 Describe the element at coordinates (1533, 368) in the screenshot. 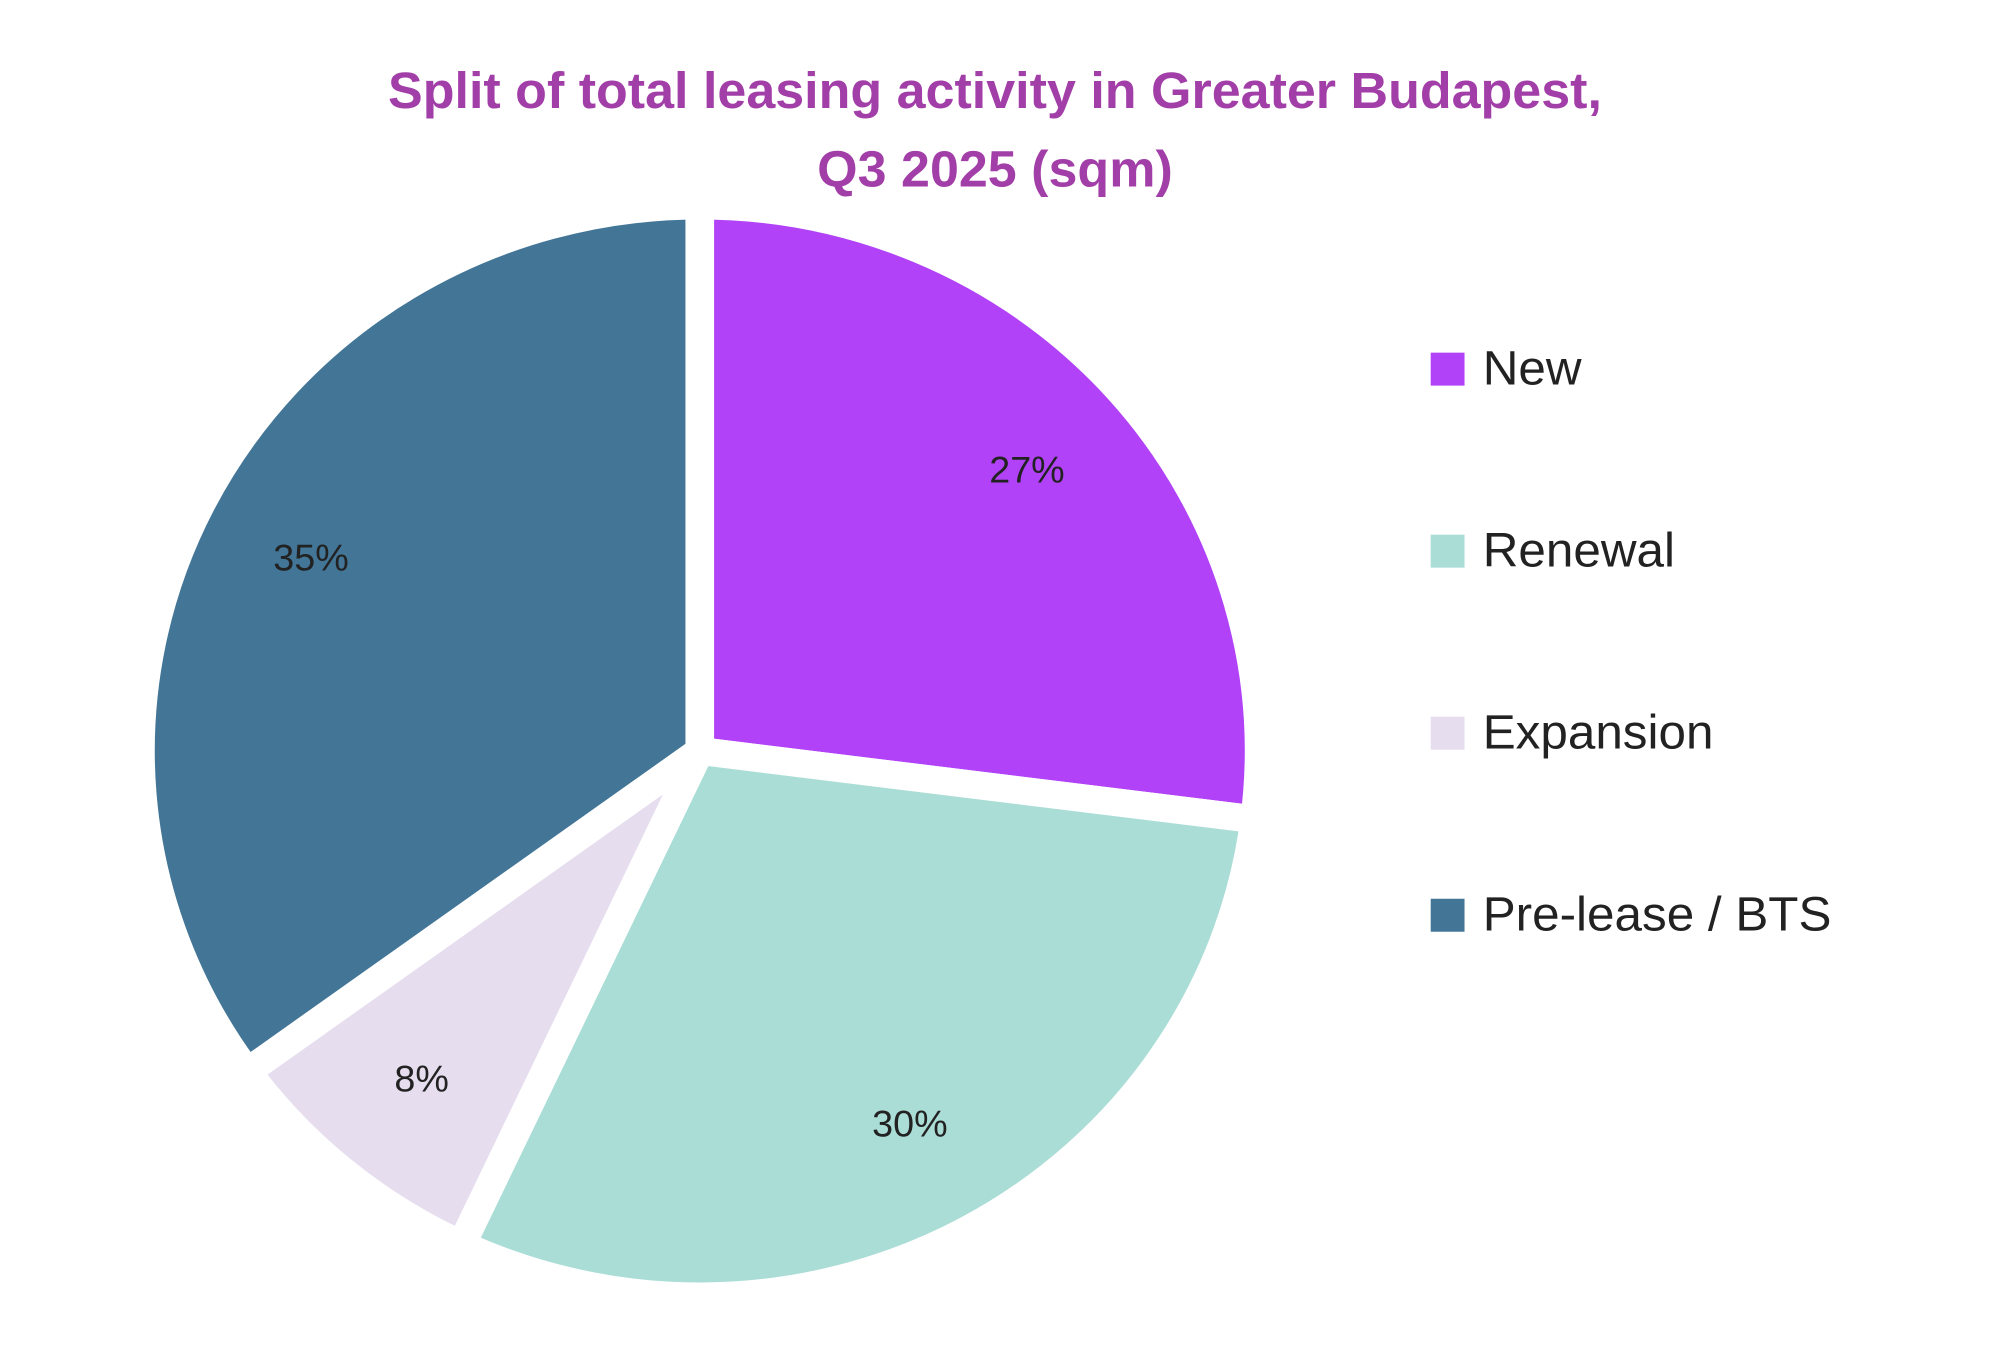

I see `legend-label: New` at that location.